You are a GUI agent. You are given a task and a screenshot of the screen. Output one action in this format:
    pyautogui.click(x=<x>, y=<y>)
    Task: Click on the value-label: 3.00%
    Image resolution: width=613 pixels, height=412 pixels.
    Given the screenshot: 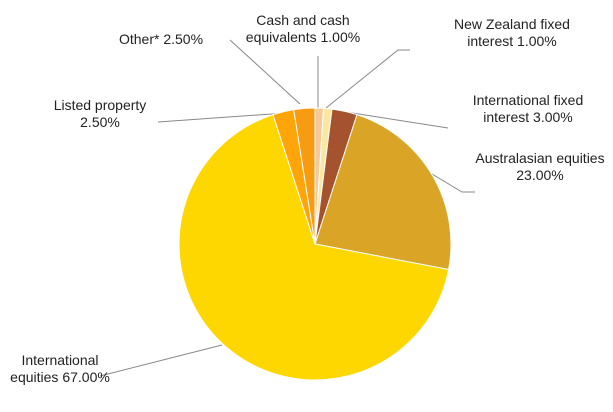 What is the action you would take?
    pyautogui.click(x=553, y=117)
    